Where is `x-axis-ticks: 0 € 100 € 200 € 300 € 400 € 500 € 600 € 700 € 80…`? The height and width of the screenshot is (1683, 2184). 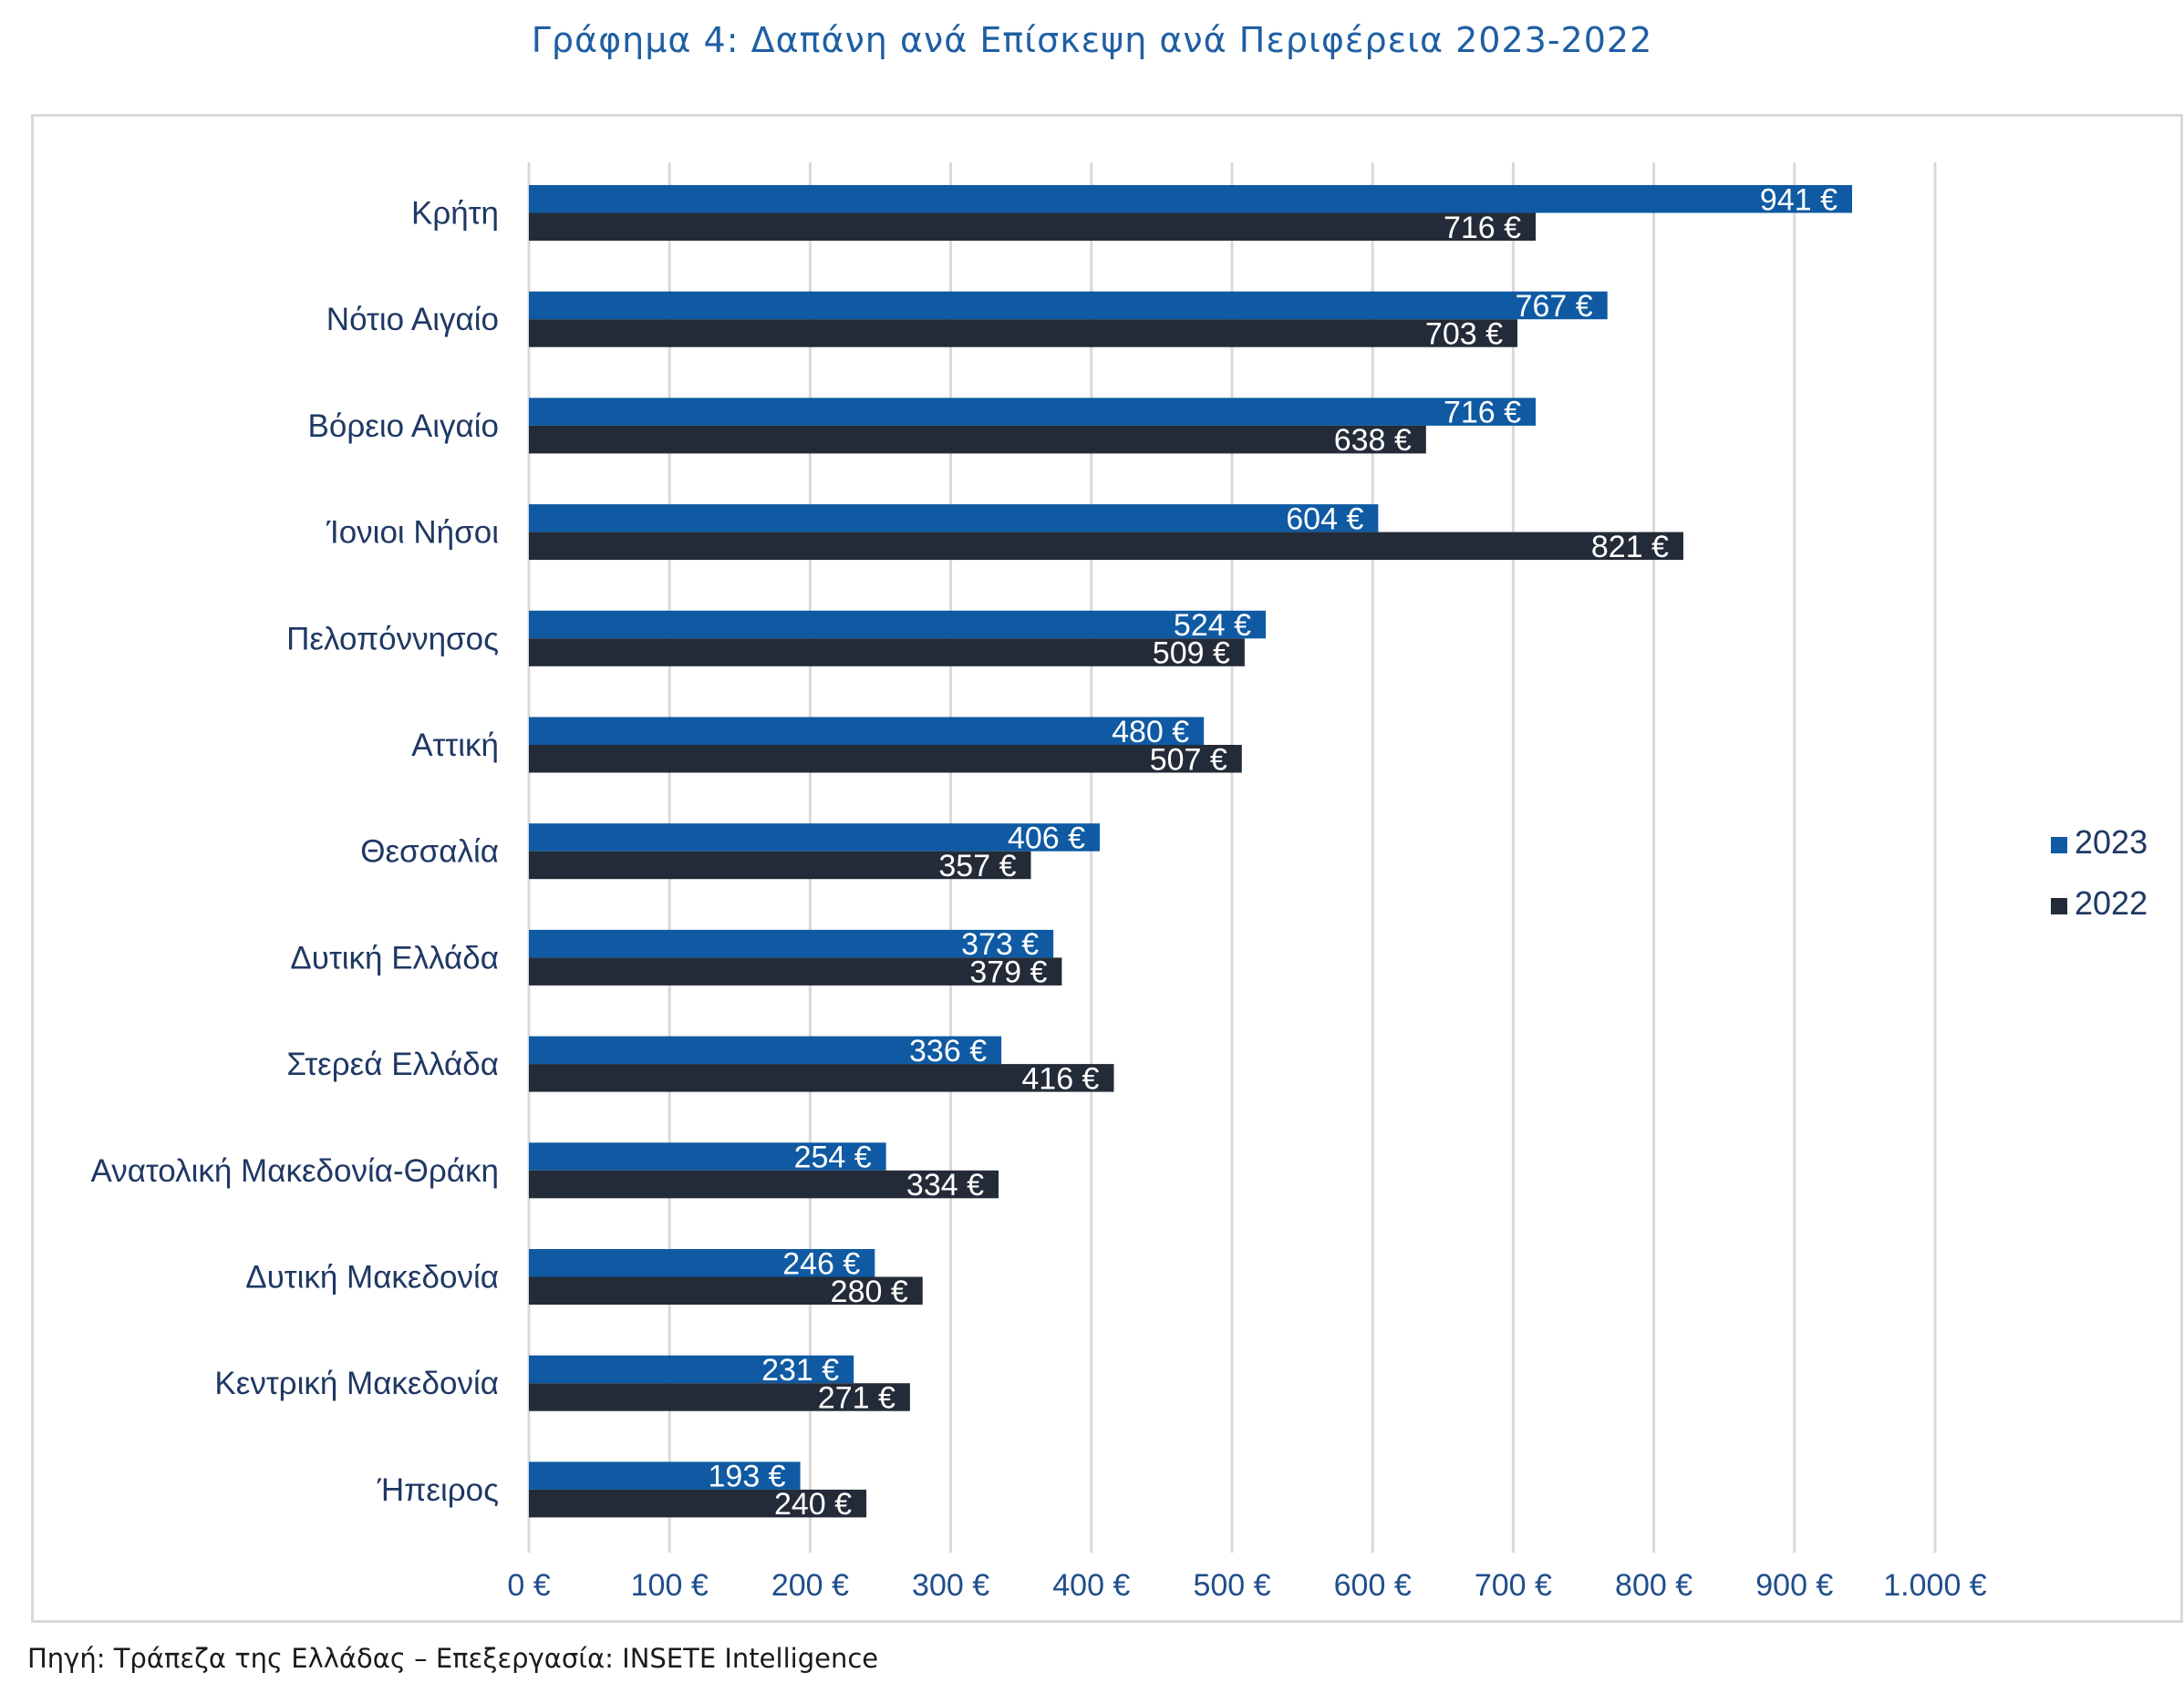 x-axis-ticks: 0 € 100 € 200 € 300 € 400 € 500 € 600 € 700 € 80… is located at coordinates (1247, 1585).